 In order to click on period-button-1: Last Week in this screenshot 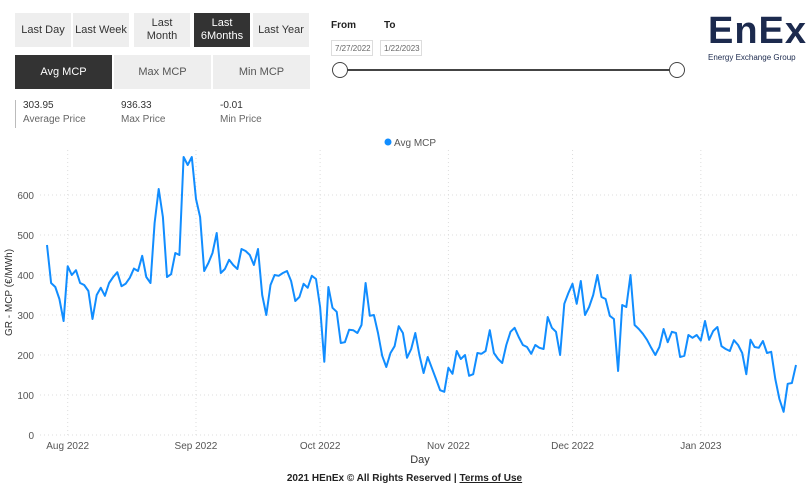, I will do `click(101, 30)`.